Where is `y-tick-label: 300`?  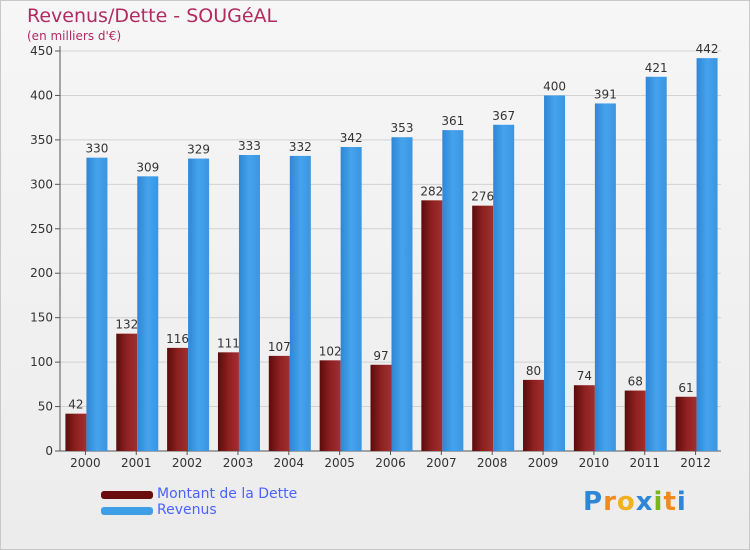
y-tick-label: 300 is located at coordinates (41, 184).